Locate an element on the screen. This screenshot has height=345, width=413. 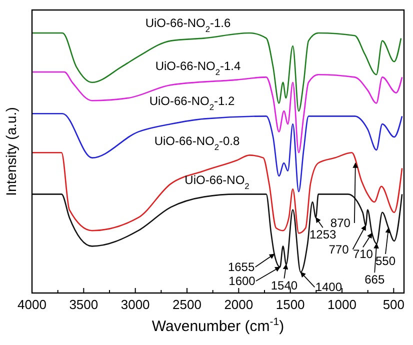
annotation: 1600 is located at coordinates (242, 281).